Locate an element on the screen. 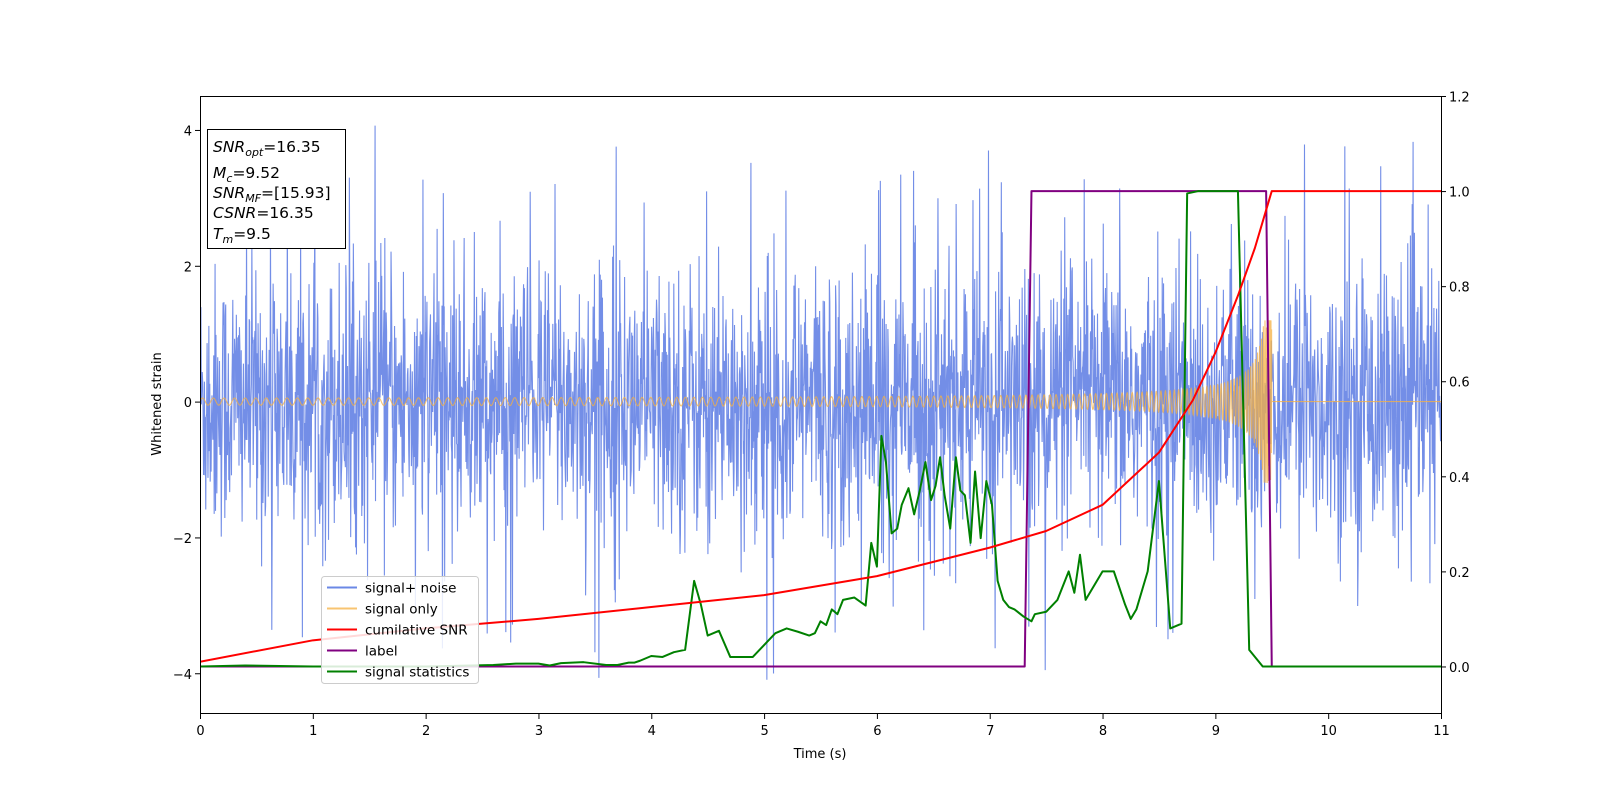  y-right-tick-label: 0.8 is located at coordinates (1459, 288).